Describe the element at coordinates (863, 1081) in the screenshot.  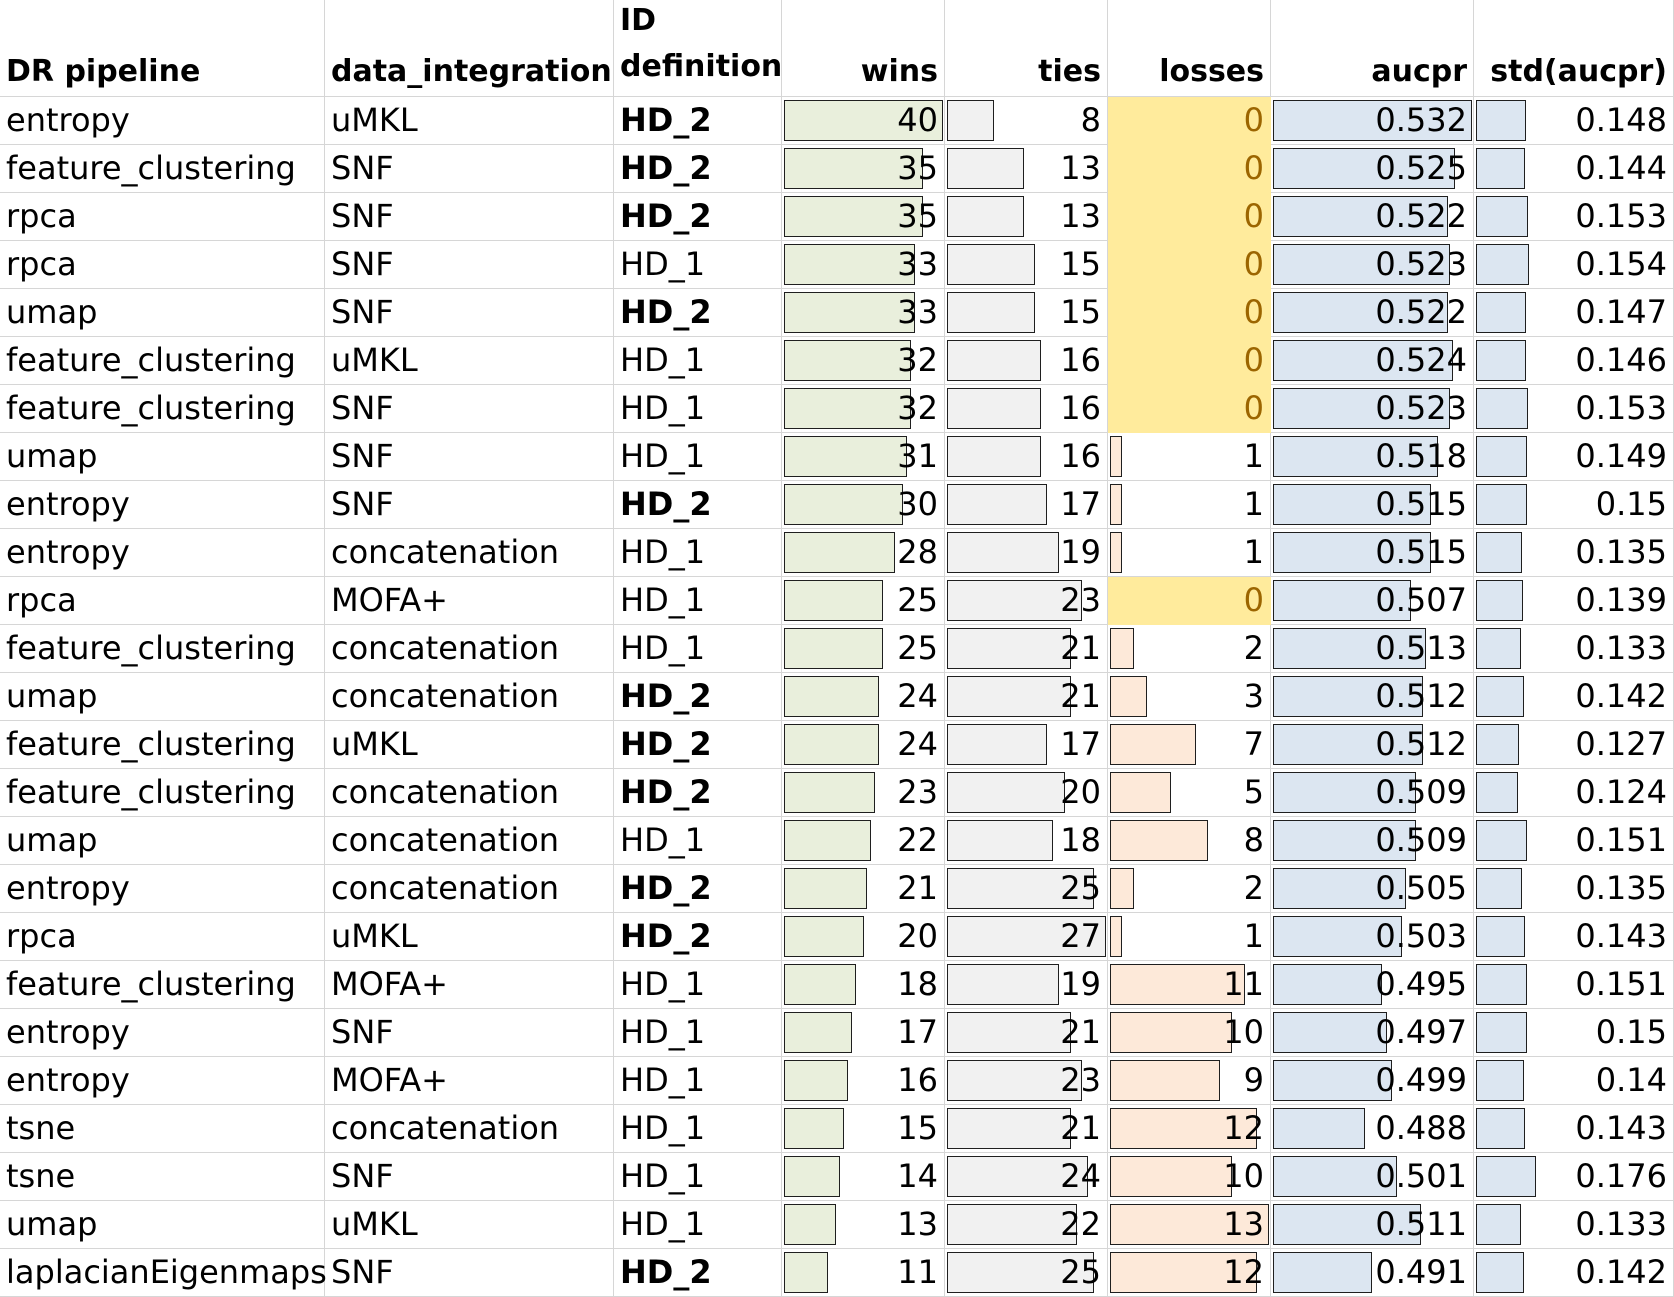
I see `cell-wins: 16` at that location.